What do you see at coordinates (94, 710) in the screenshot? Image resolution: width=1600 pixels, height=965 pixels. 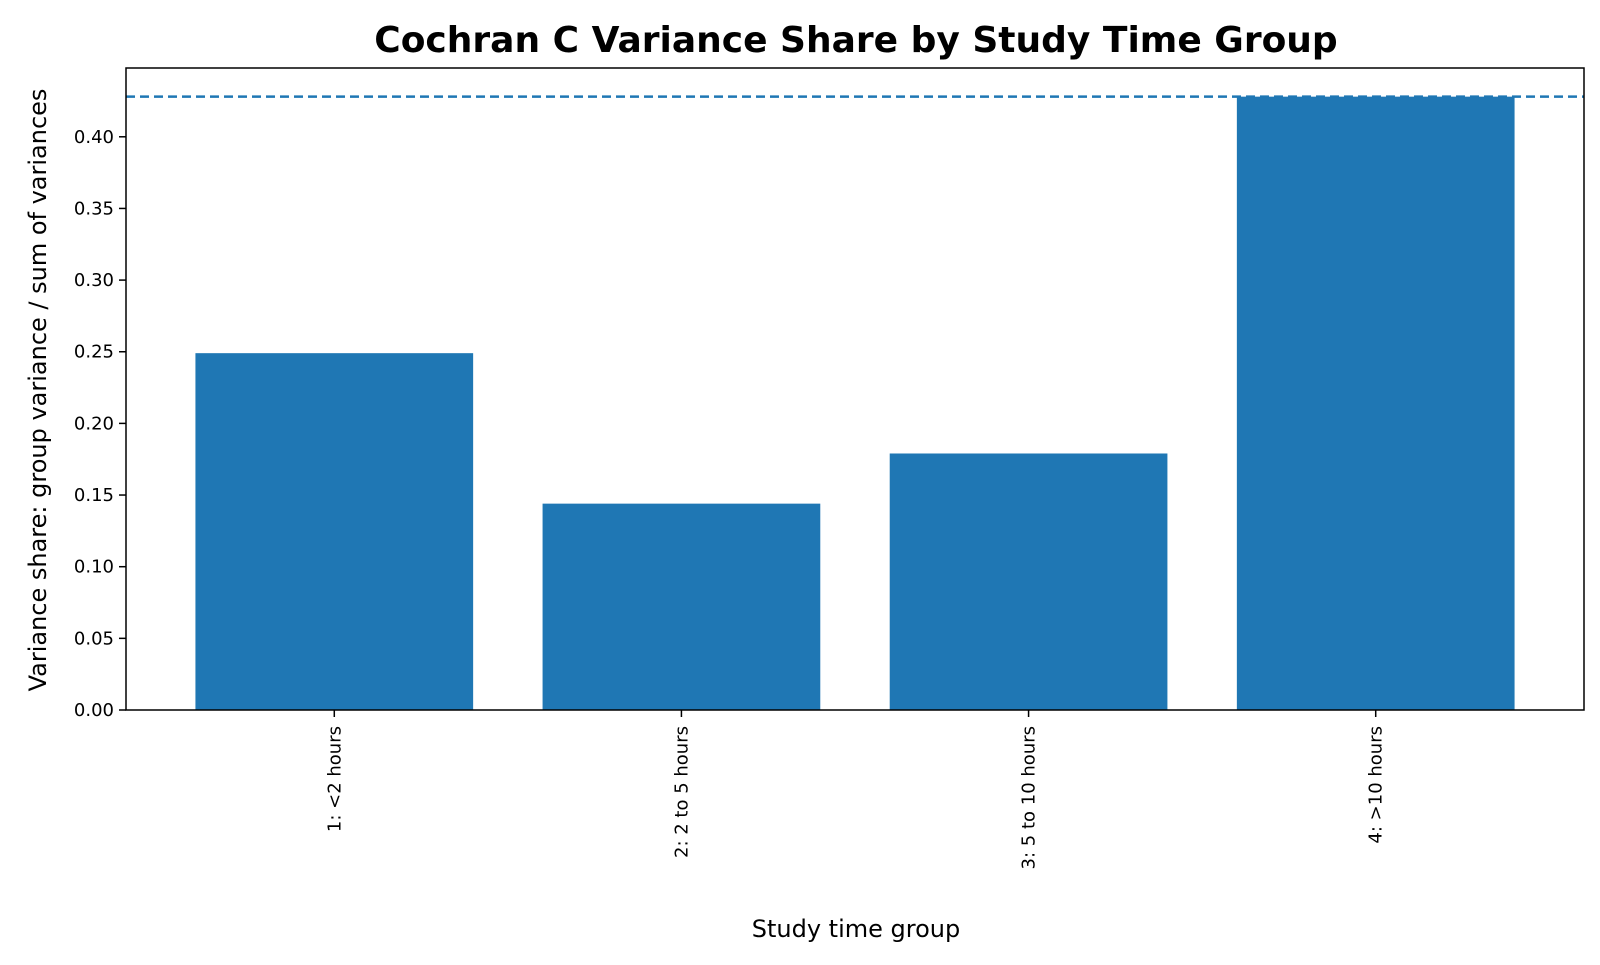 I see `y-tick-label-0: 0.00` at bounding box center [94, 710].